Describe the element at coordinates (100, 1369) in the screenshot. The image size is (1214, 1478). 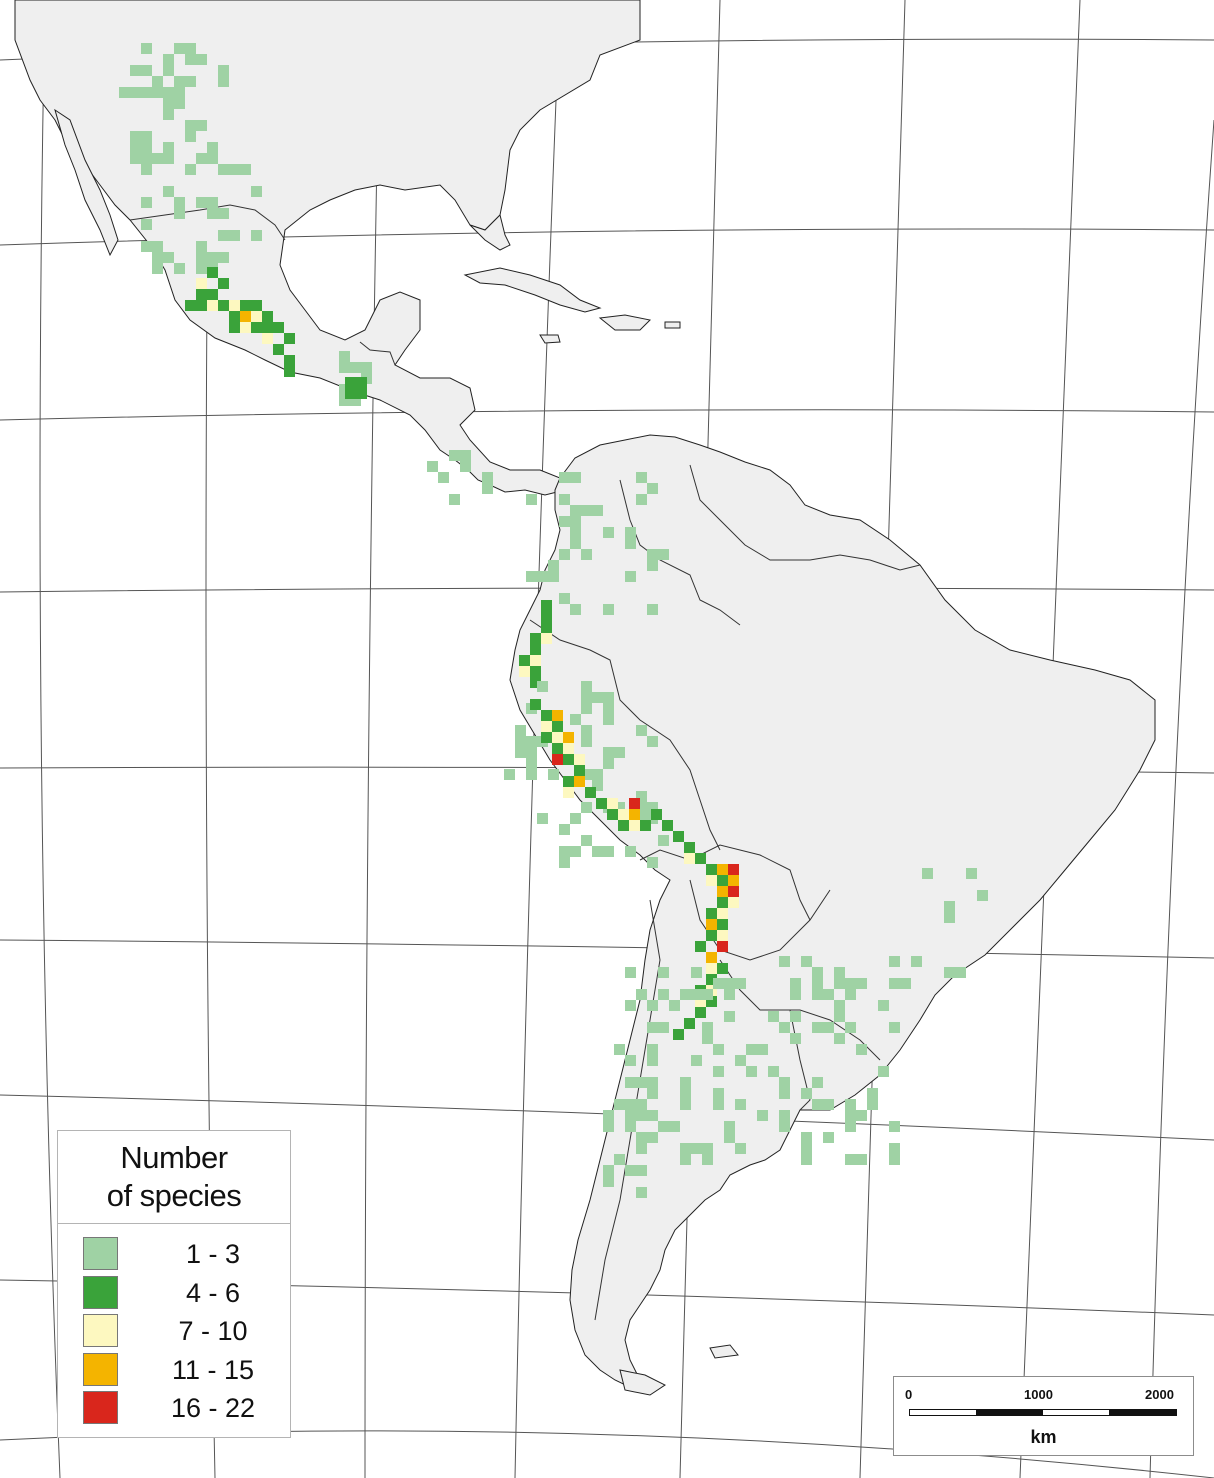
I see `legend-swatch` at that location.